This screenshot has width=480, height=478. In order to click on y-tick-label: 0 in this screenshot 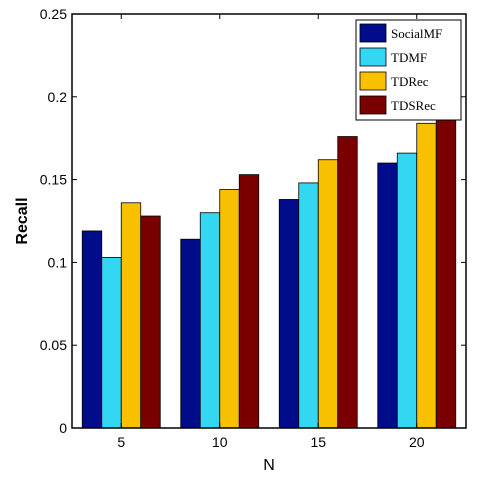, I will do `click(63, 428)`.